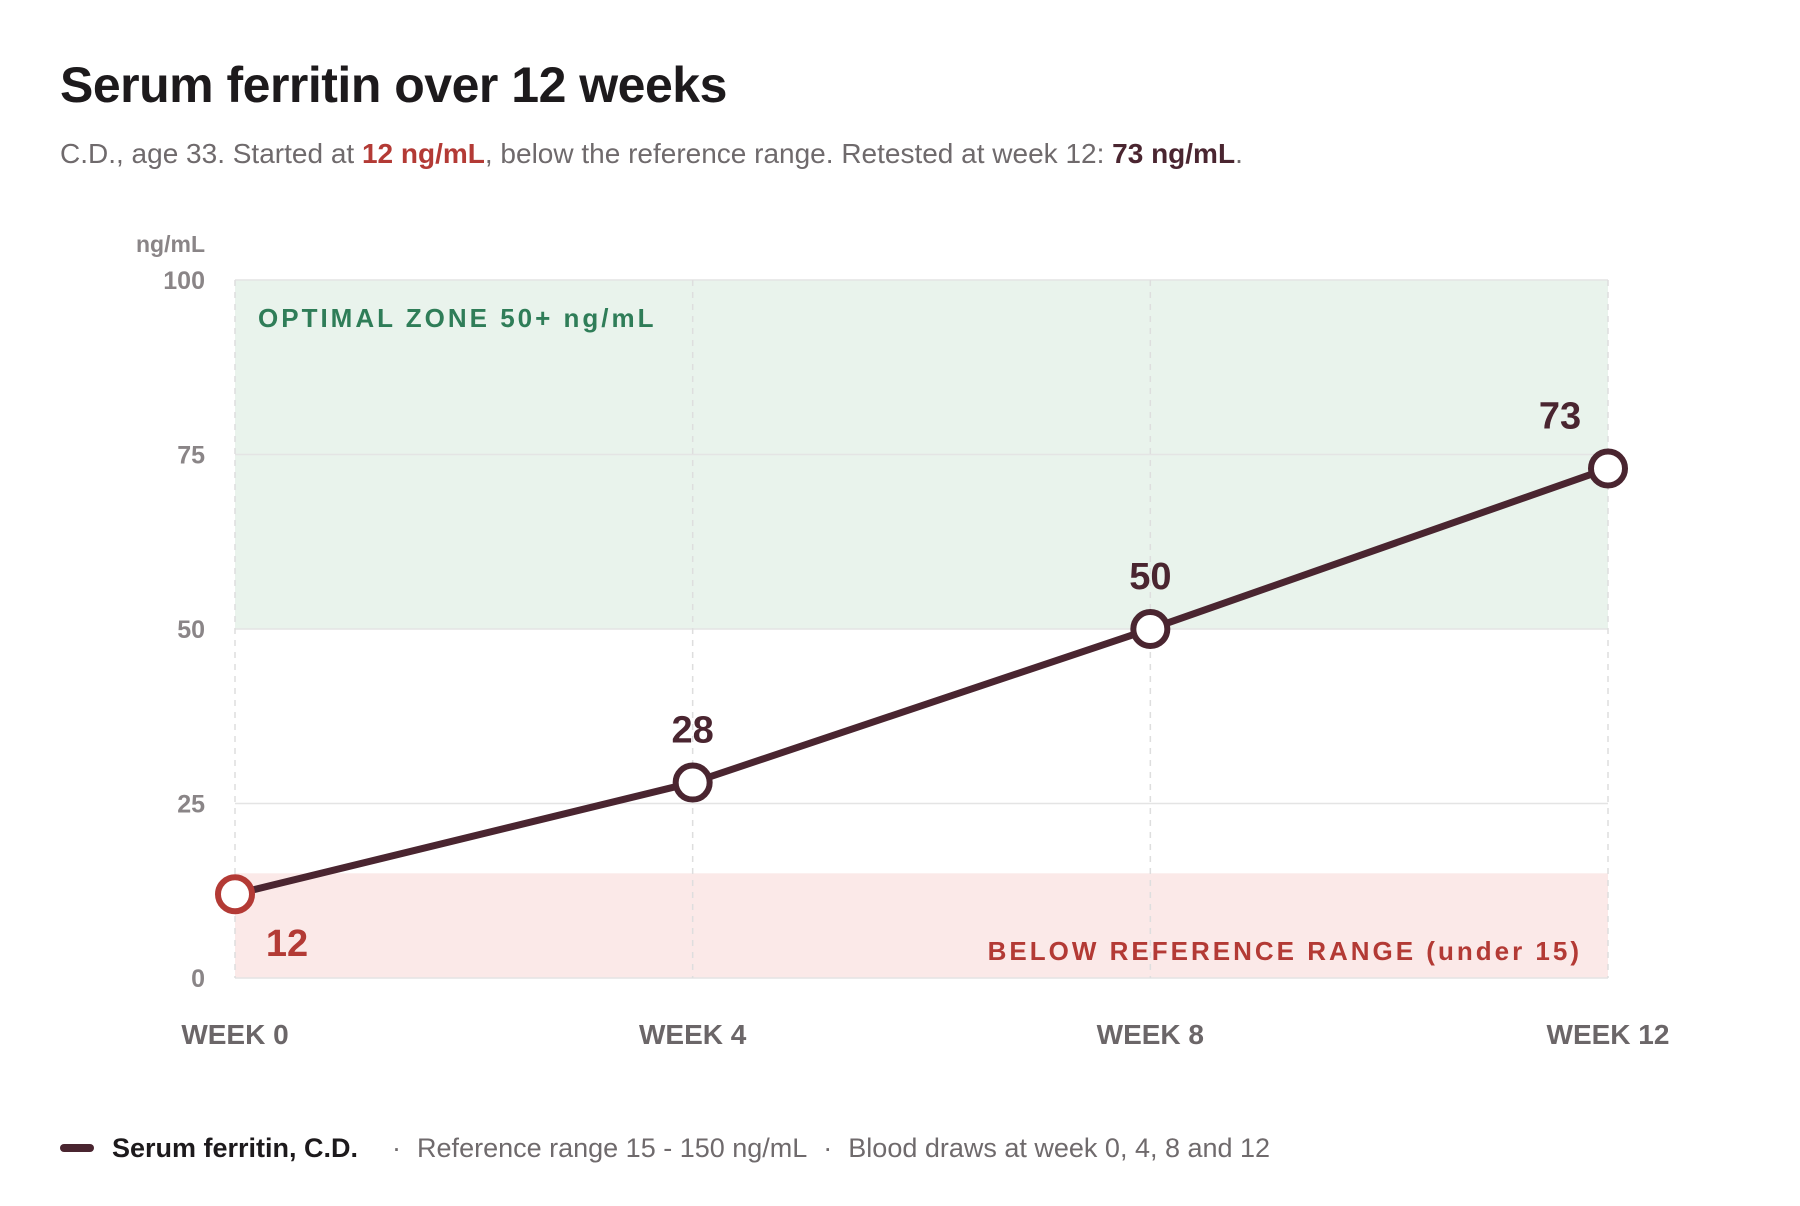 The width and height of the screenshot is (1800, 1206). Describe the element at coordinates (170, 244) in the screenshot. I see `y-axis-unit-label: ng/mL` at that location.